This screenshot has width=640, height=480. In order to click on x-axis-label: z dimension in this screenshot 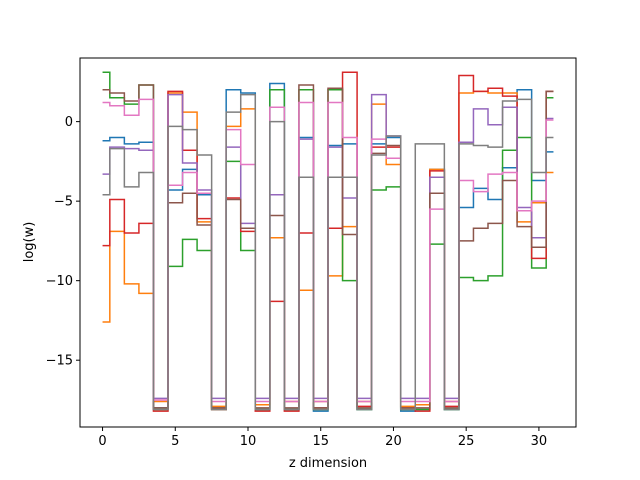, I will do `click(328, 463)`.